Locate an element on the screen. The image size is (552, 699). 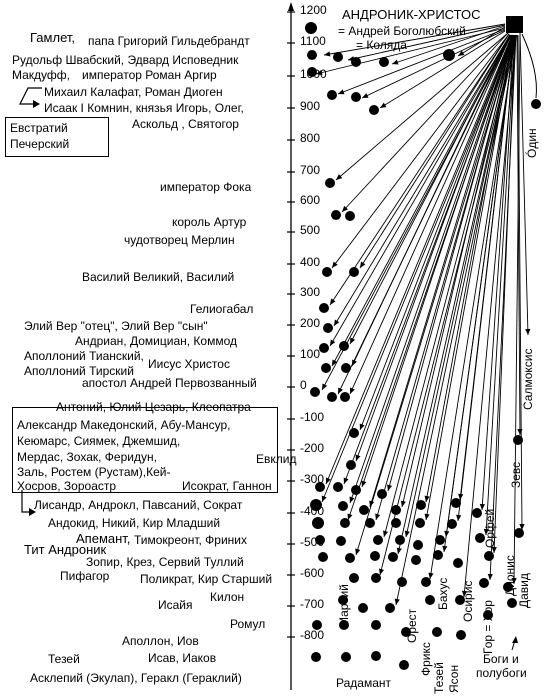
tick-900: 900 is located at coordinates (310, 106).